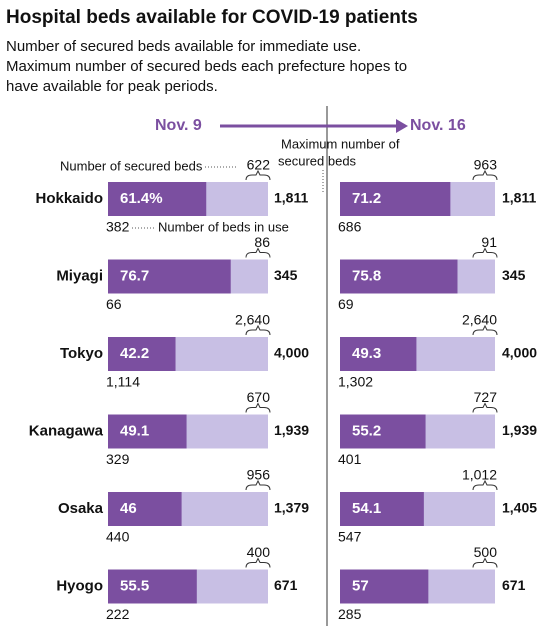 Image resolution: width=550 pixels, height=626 pixels. What do you see at coordinates (131, 165) in the screenshot?
I see `annotation: Number of secured beds` at bounding box center [131, 165].